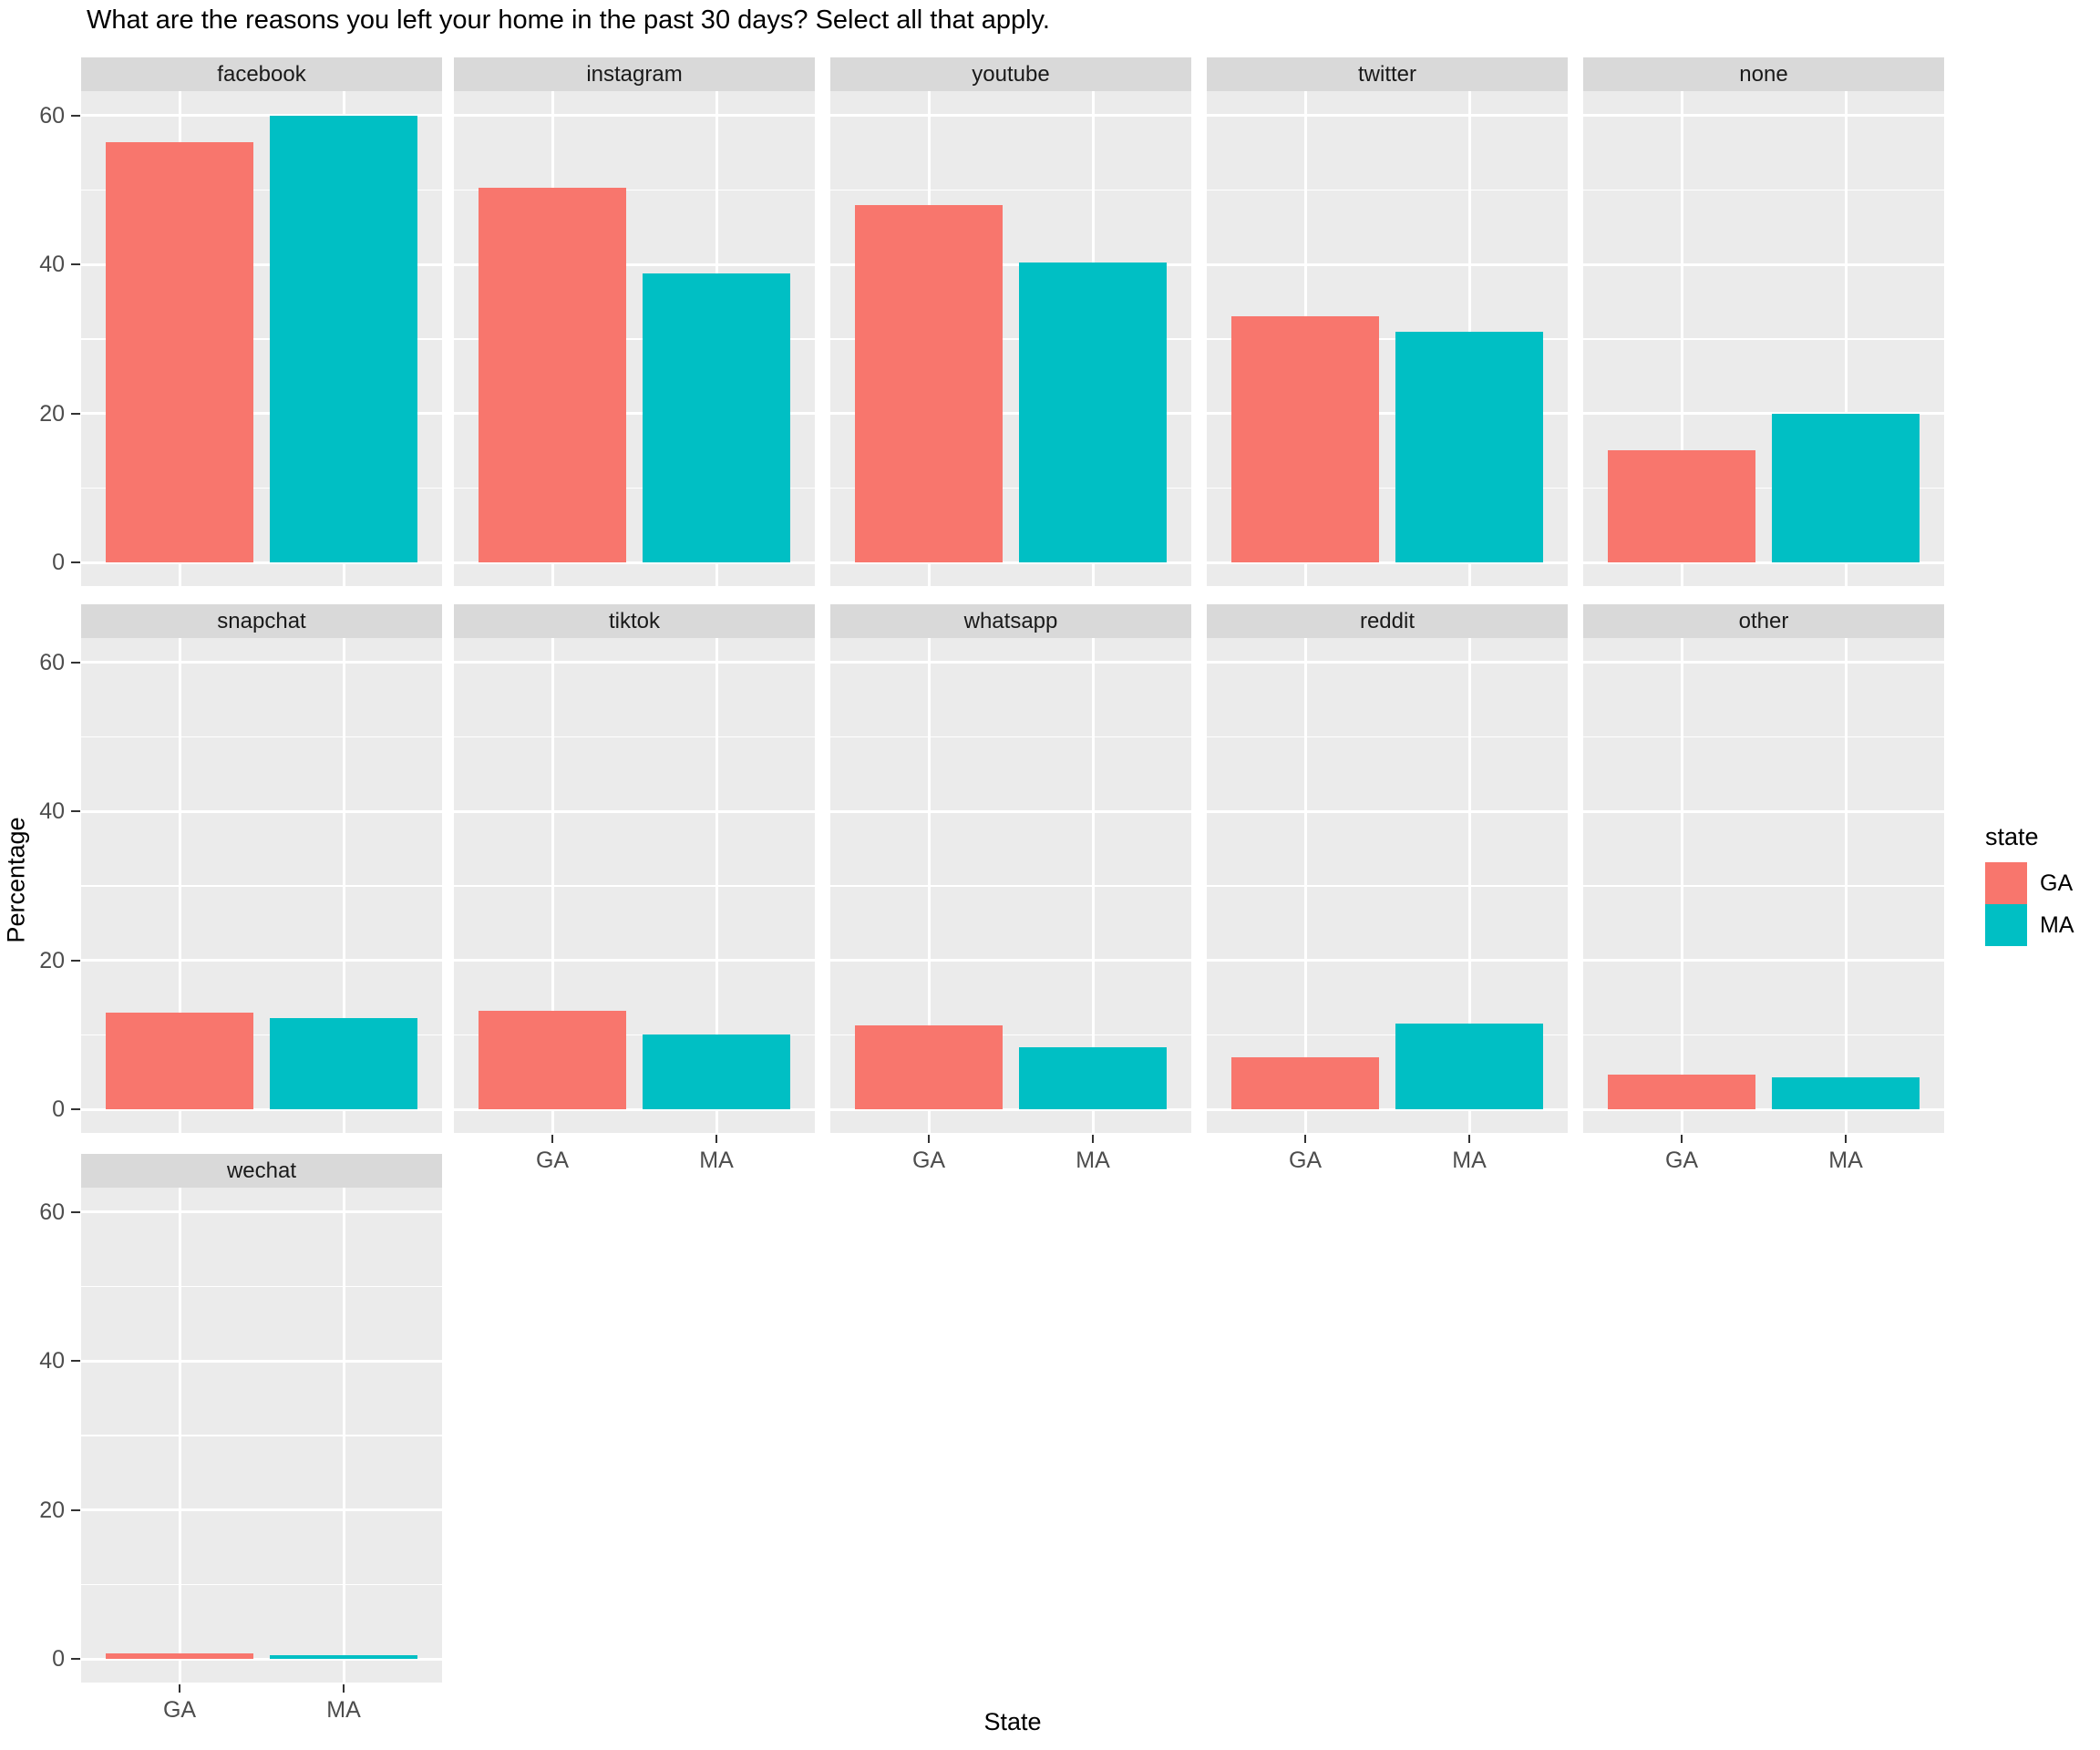 The image size is (2100, 1750). I want to click on facet-youtube: youtube, so click(1010, 321).